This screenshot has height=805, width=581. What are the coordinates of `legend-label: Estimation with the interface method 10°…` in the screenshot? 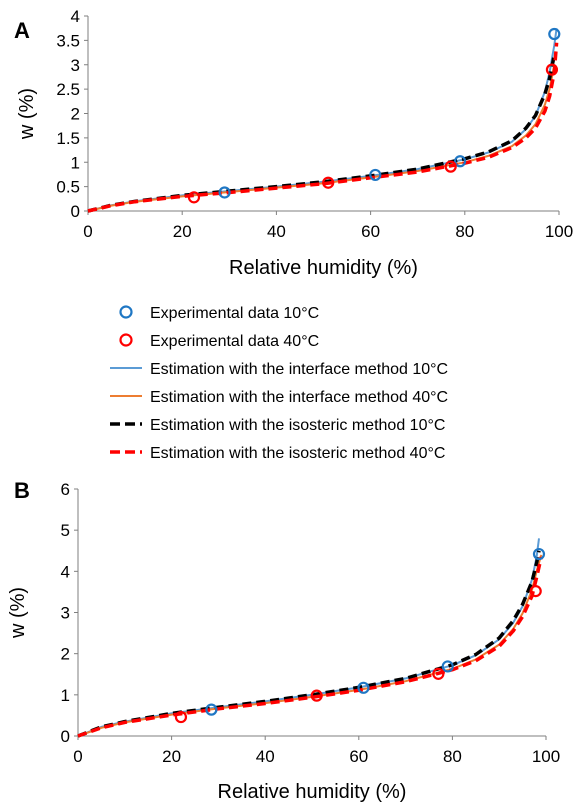 It's located at (299, 369).